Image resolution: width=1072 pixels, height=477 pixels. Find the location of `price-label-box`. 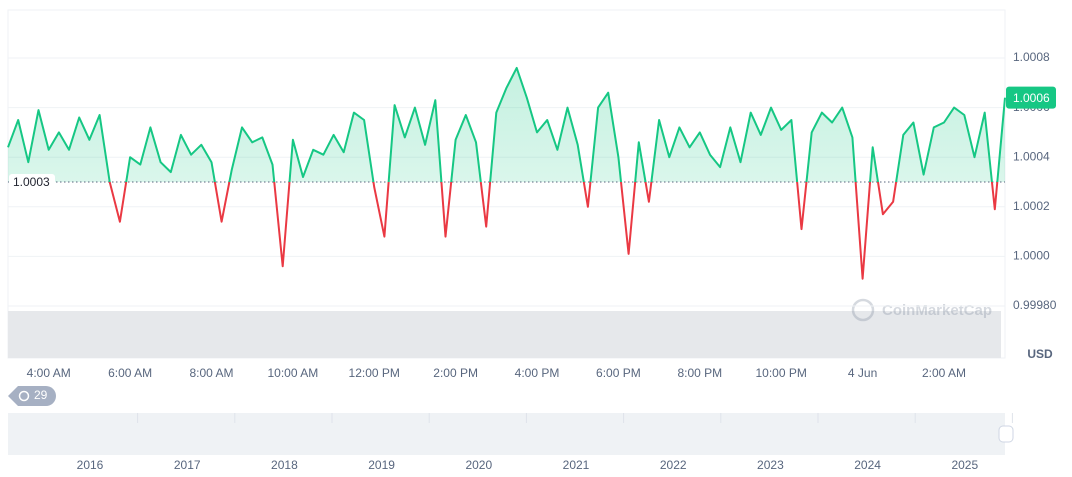

price-label-box is located at coordinates (1031, 97).